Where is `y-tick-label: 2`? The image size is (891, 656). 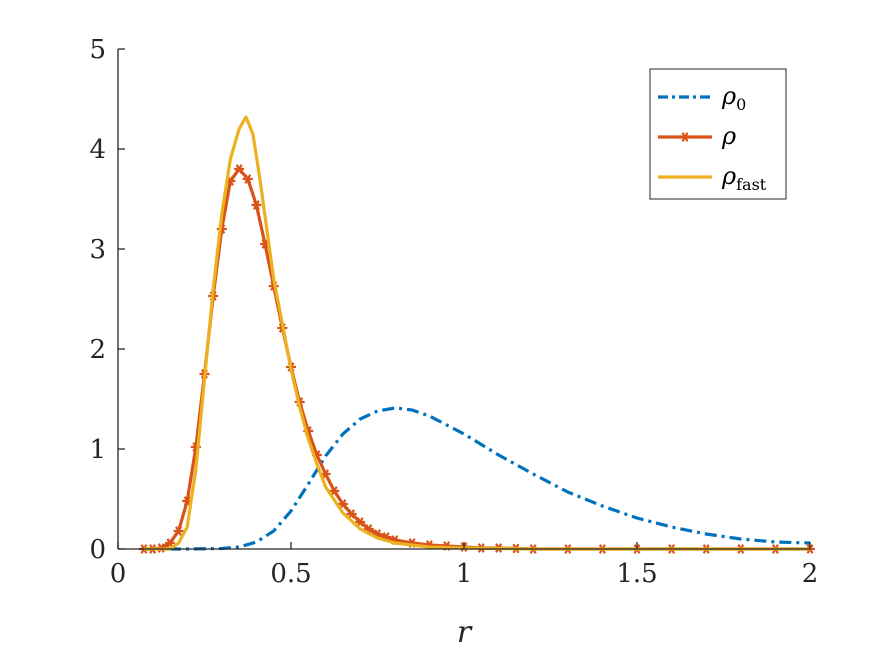
y-tick-label: 2 is located at coordinates (97, 350).